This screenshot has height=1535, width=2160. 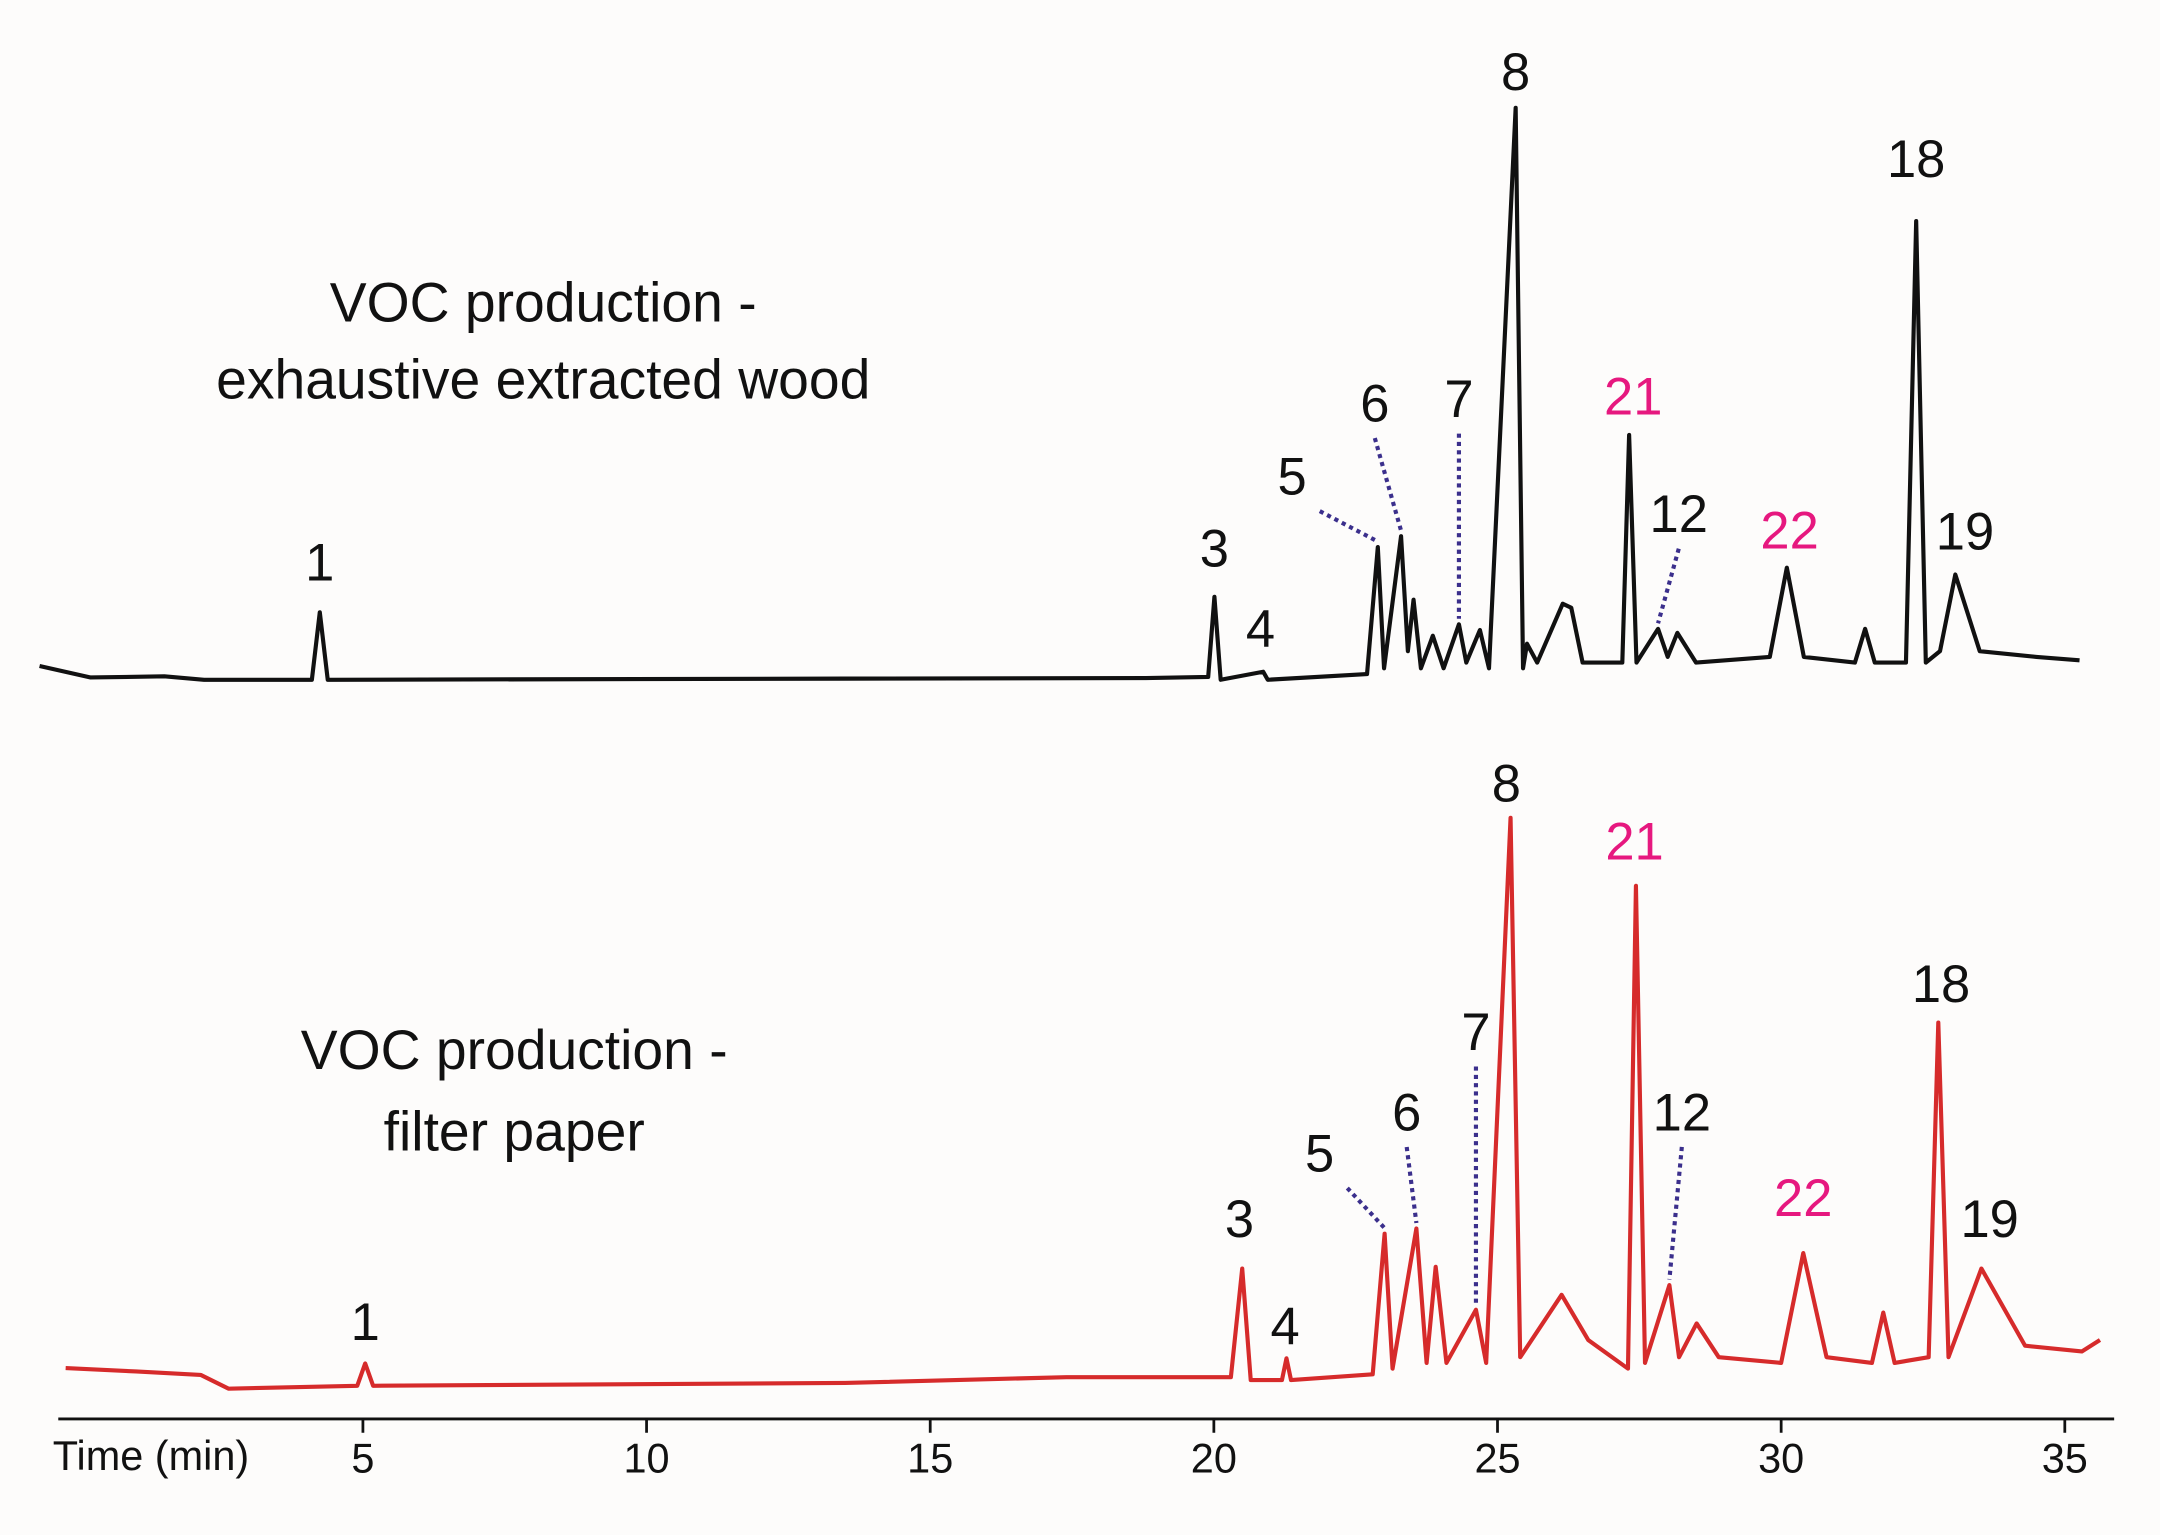 What do you see at coordinates (514, 1131) in the screenshot?
I see `trace-title: filter paper` at bounding box center [514, 1131].